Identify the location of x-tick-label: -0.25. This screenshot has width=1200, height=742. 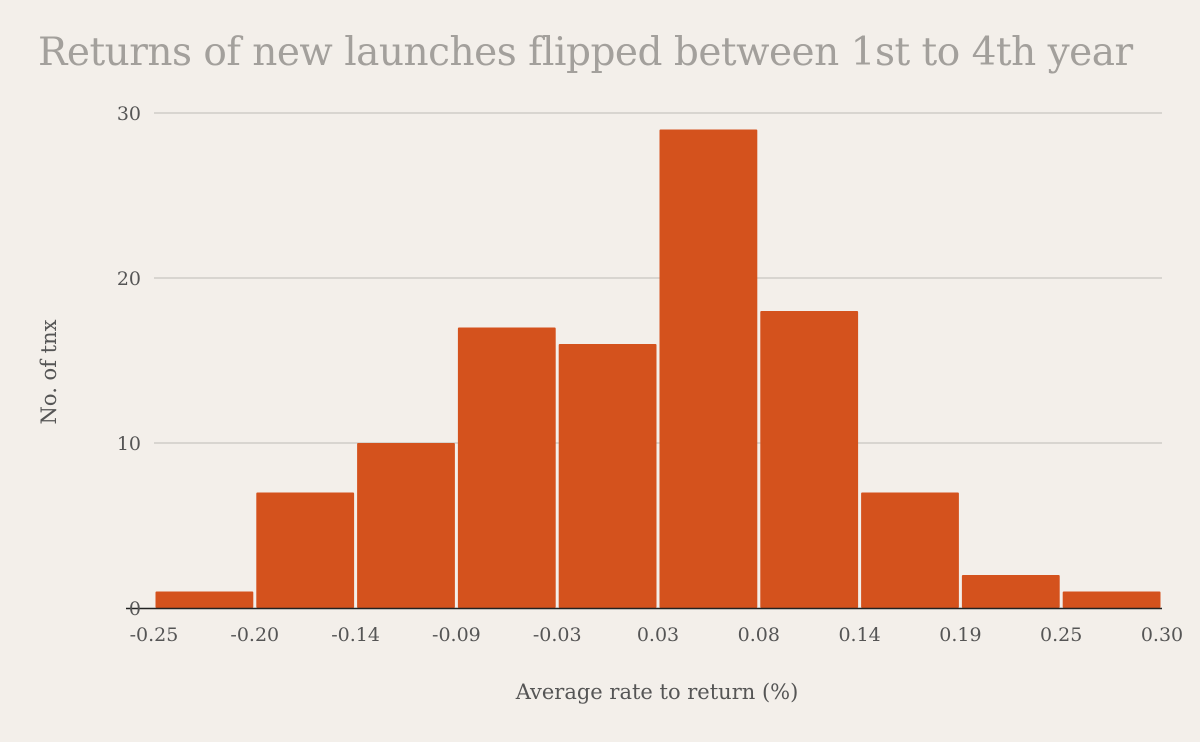
(154, 635).